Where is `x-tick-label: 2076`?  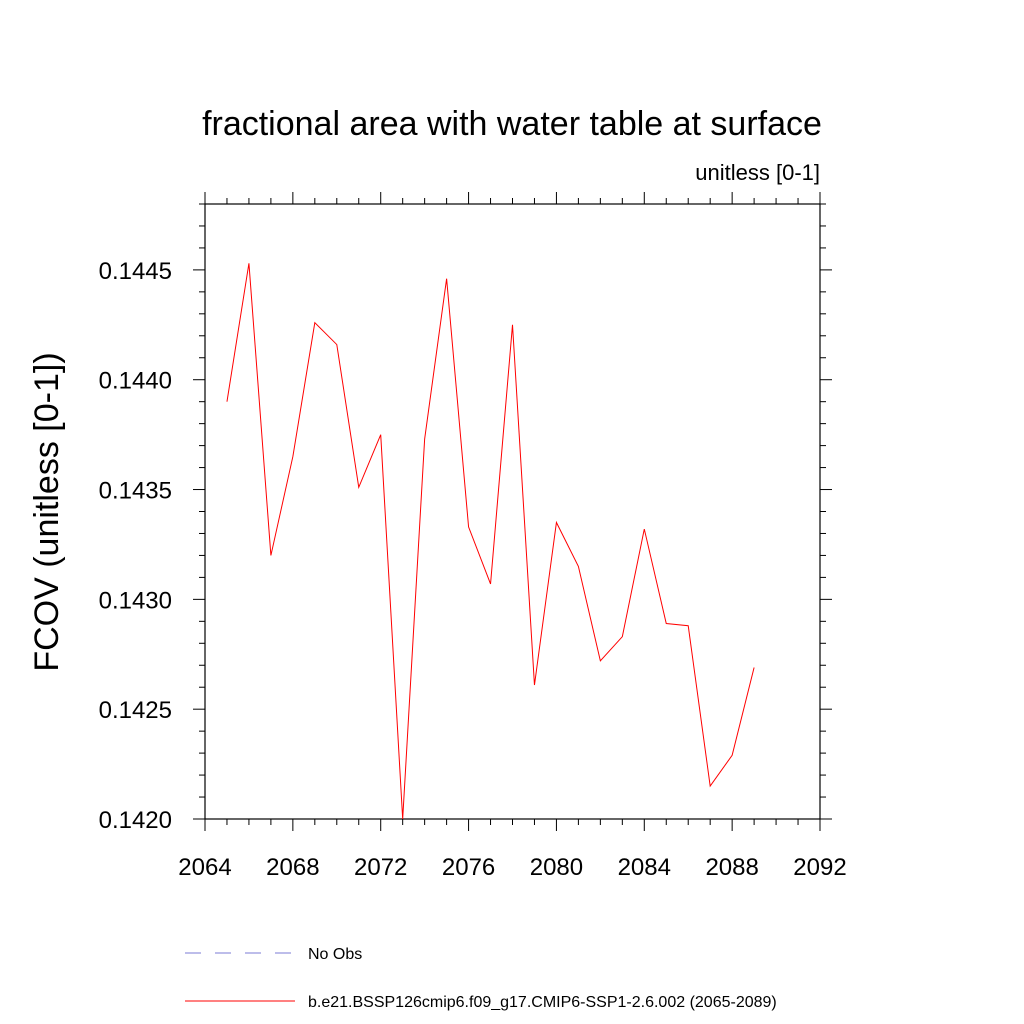
x-tick-label: 2076 is located at coordinates (468, 867).